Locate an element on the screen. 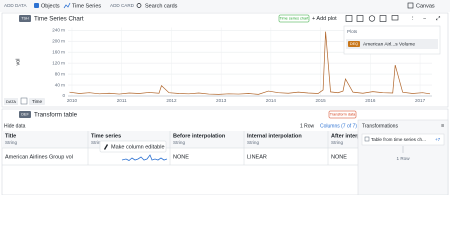 Image resolution: width=450 pixels, height=240 pixels. table-tag-bg is located at coordinates (342, 114).